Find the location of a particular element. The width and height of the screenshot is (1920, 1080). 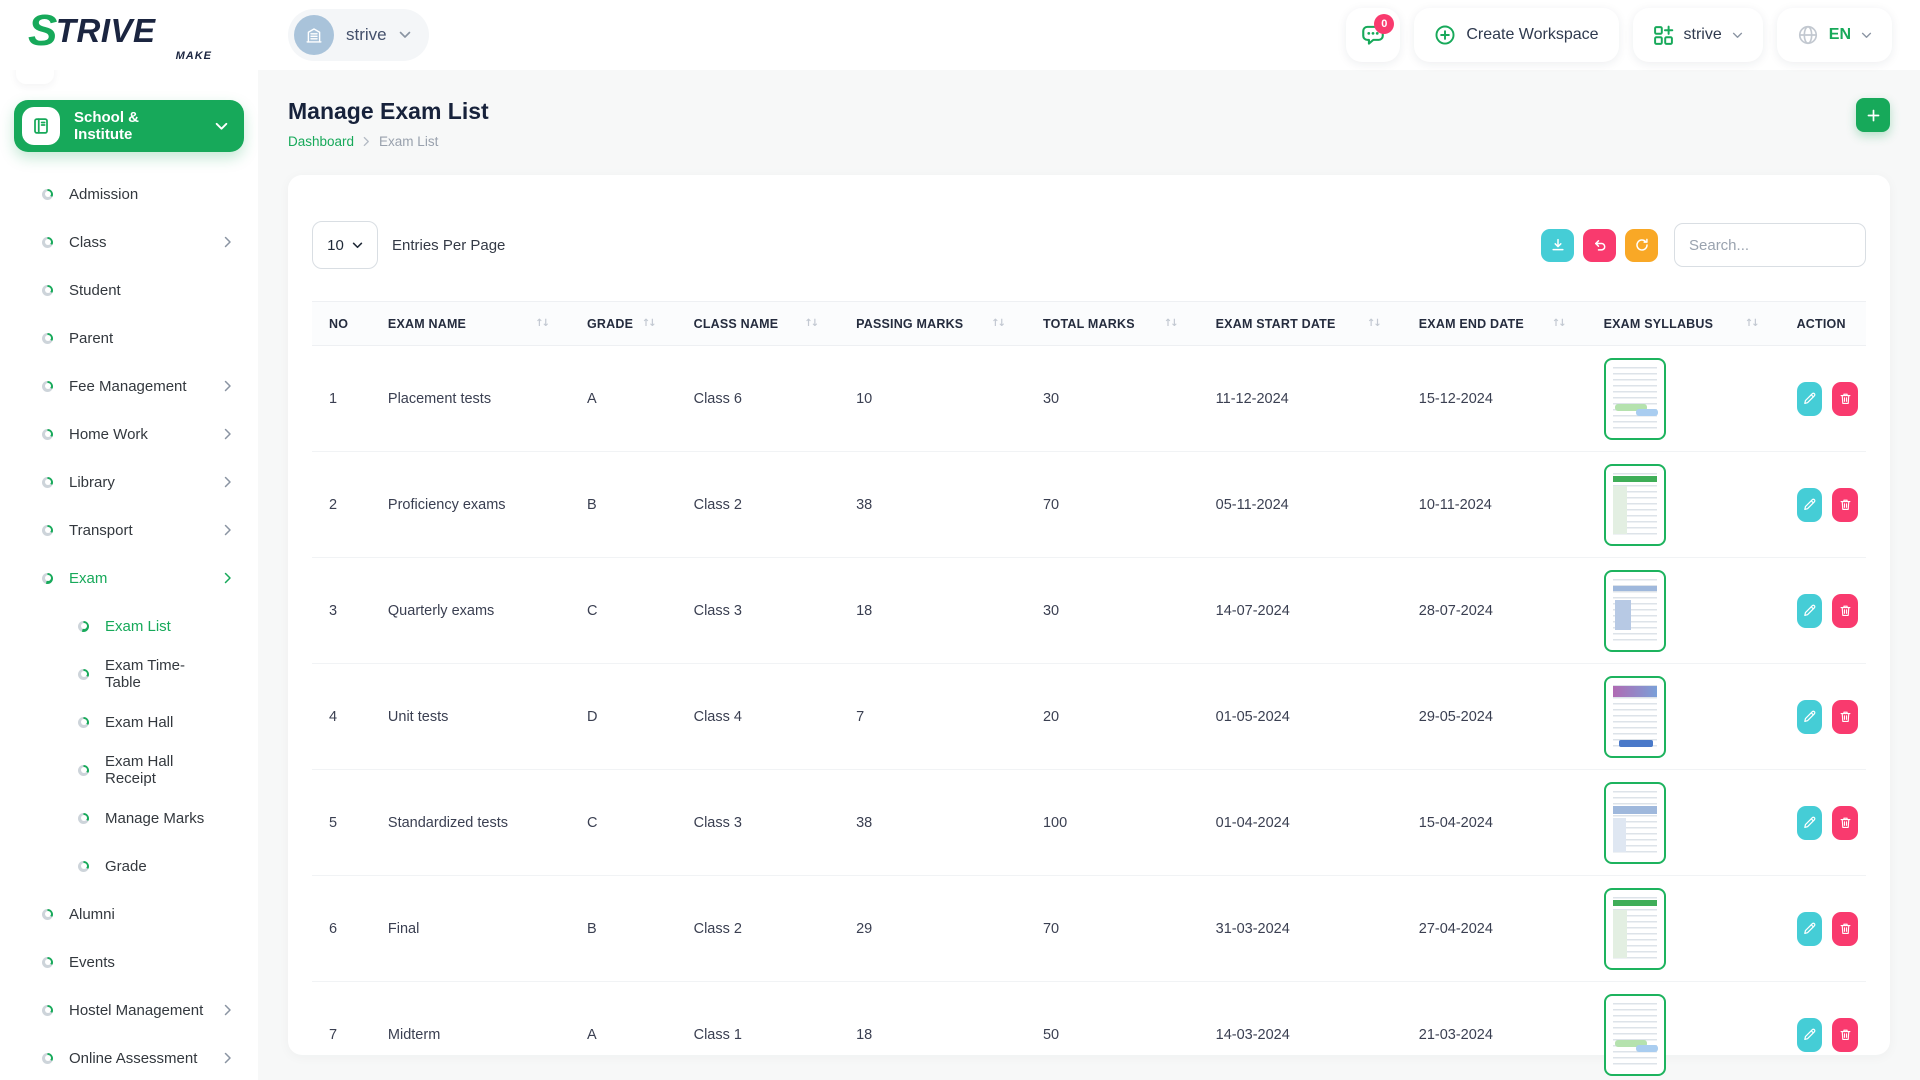

language-selector: EN is located at coordinates (1834, 35).